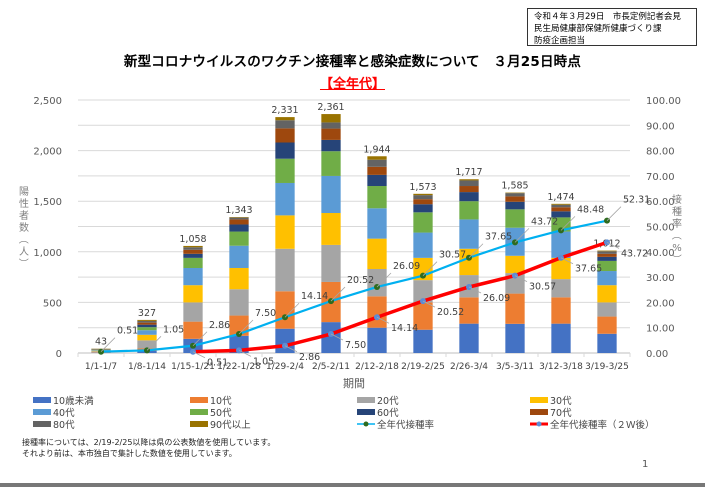 The width and height of the screenshot is (705, 487). What do you see at coordinates (663, 101) in the screenshot?
I see `y2-tick-label: 100.00` at bounding box center [663, 101].